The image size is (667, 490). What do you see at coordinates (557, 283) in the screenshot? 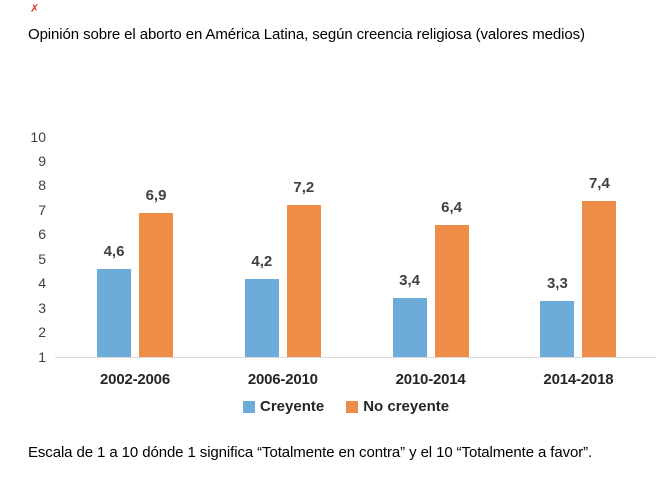
I see `bar-value-label: 3,3` at bounding box center [557, 283].